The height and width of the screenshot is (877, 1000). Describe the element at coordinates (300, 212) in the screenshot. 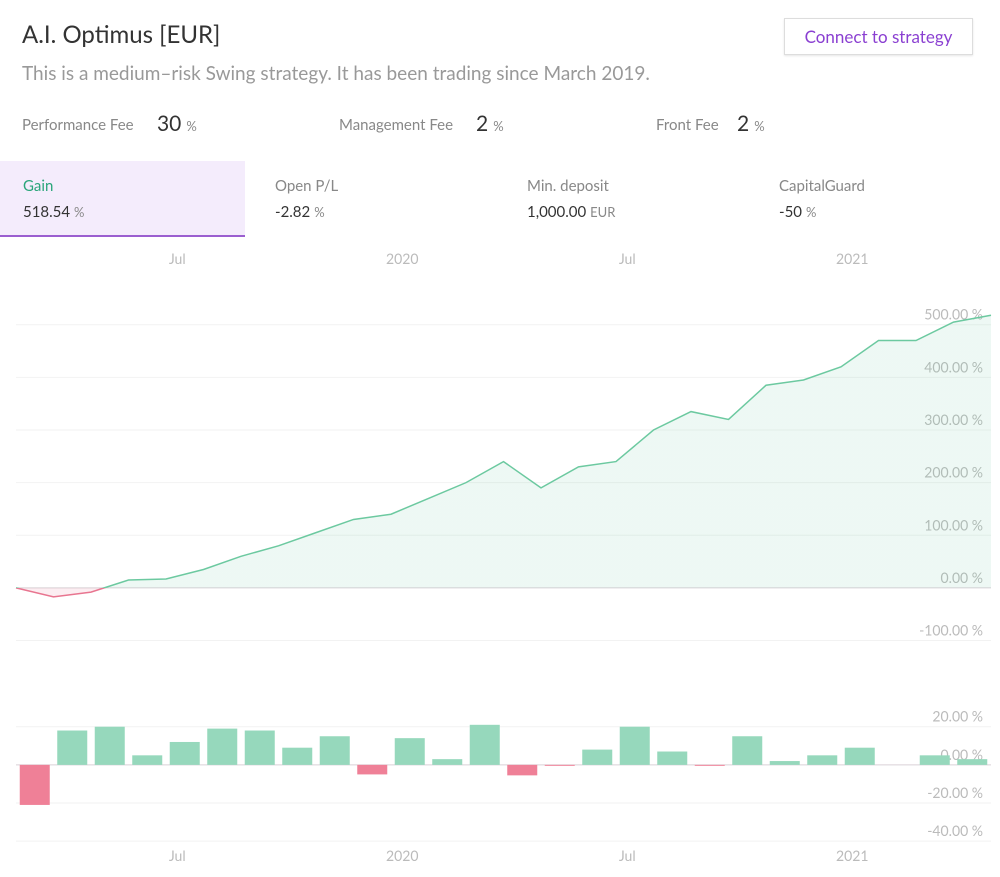

I see `stat-value: -2.82%` at that location.